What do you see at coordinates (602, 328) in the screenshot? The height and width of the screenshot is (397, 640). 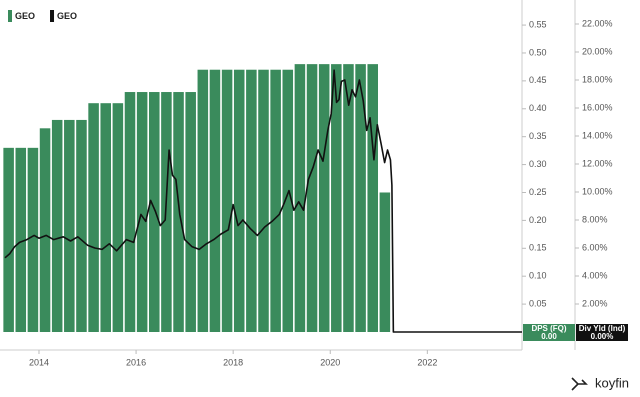 I see `badge-label: Div Yld (Ind)` at bounding box center [602, 328].